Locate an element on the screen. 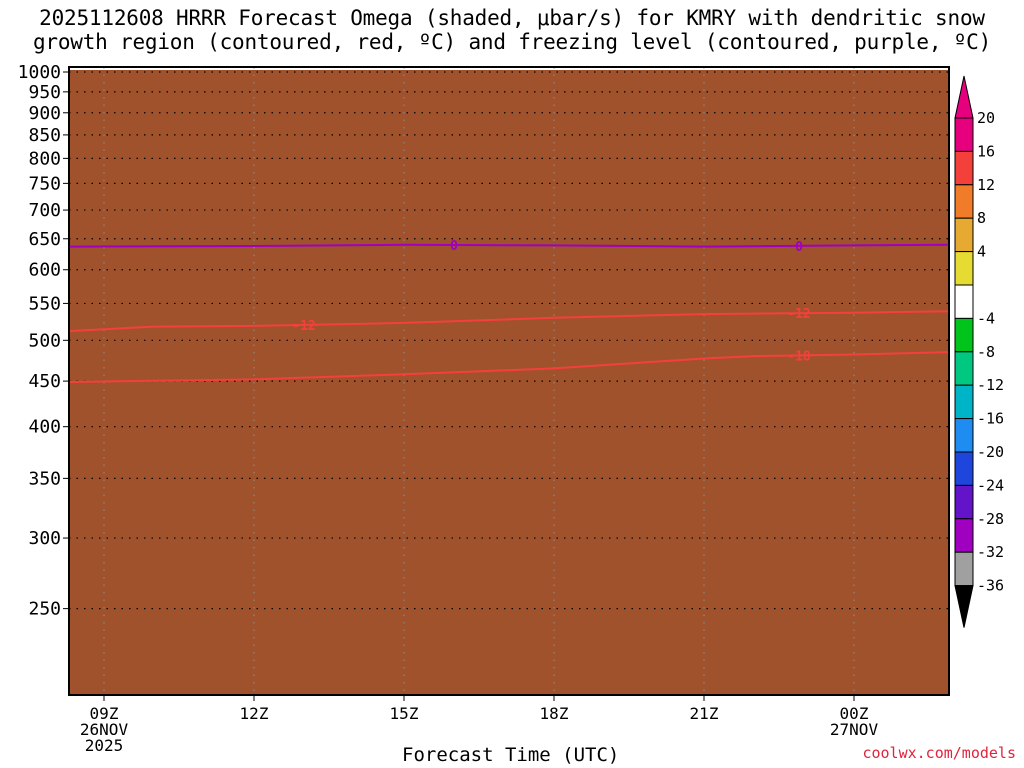  y-tick-label: 550 is located at coordinates (44, 303).